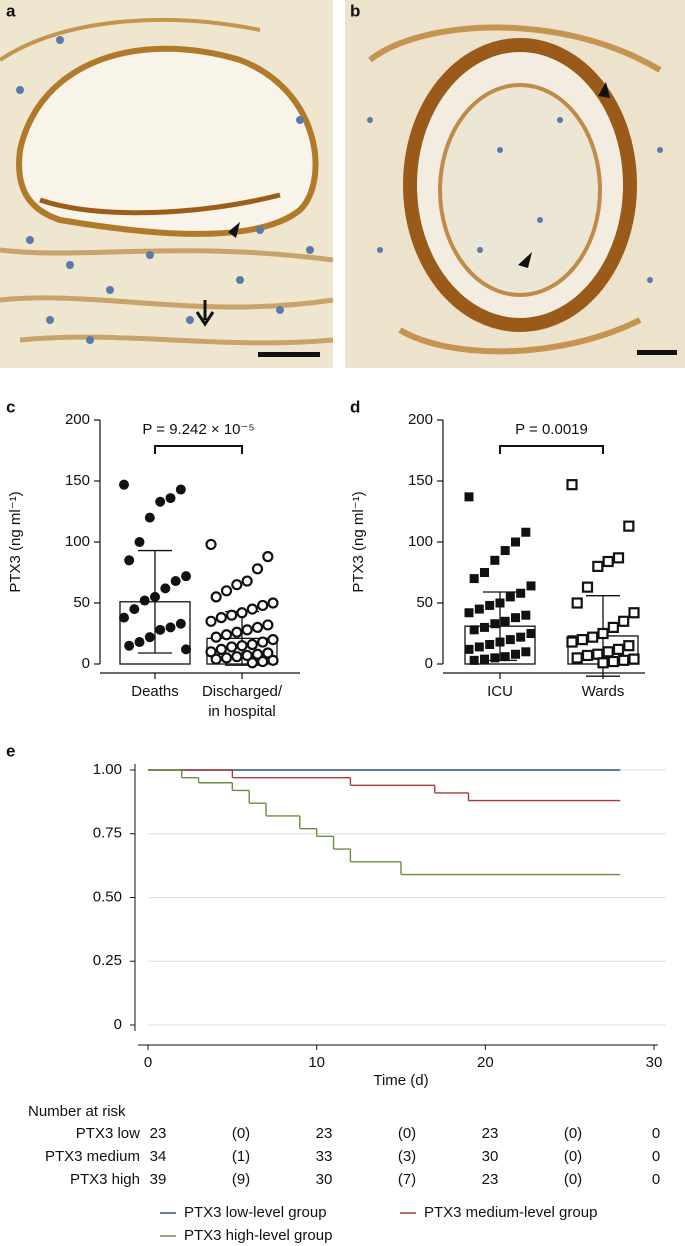  I want to click on risk-cell: (7), so click(407, 1179).